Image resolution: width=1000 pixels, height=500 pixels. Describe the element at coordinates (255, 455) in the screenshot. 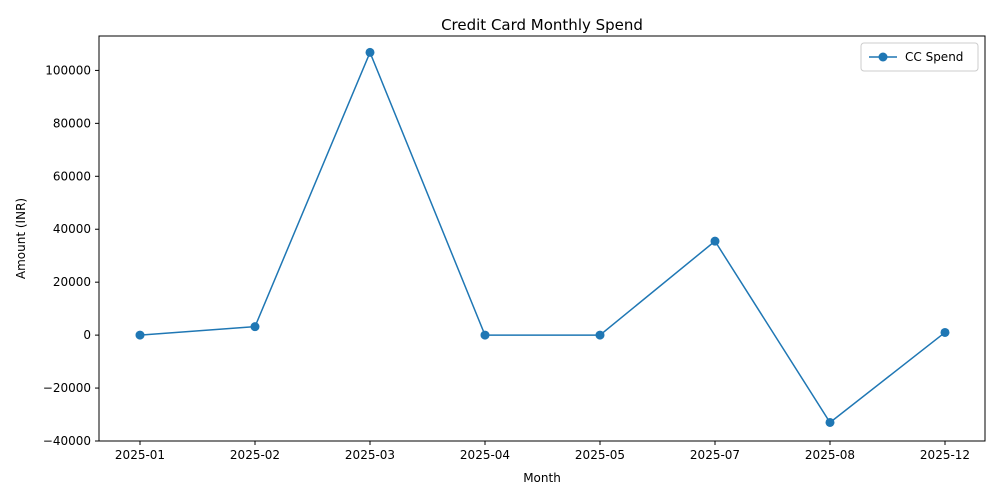

I see `x-tick-label: 2025-02` at that location.